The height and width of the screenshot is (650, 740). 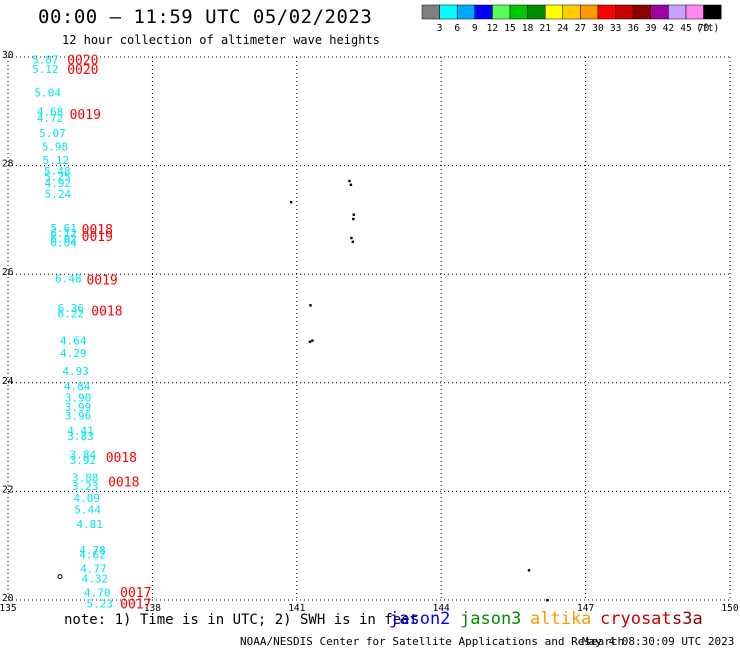 I want to click on legend-tick-label: 3, so click(x=440, y=28).